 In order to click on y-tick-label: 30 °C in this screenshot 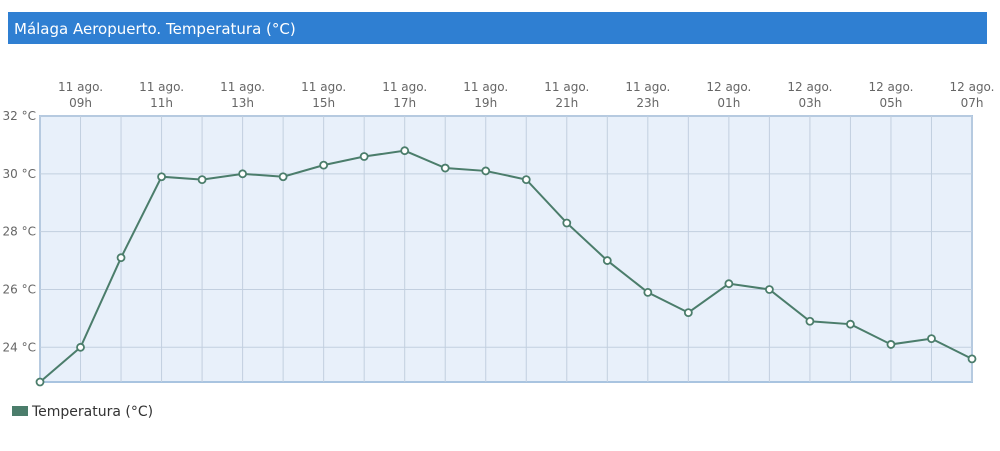, I will do `click(19, 174)`.